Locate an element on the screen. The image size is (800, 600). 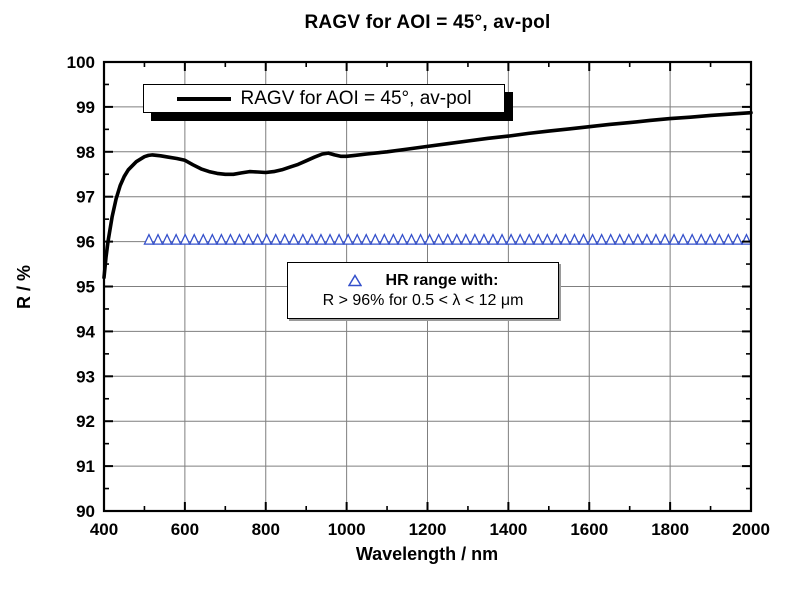
annotation-heading: HR range with: is located at coordinates (442, 280).